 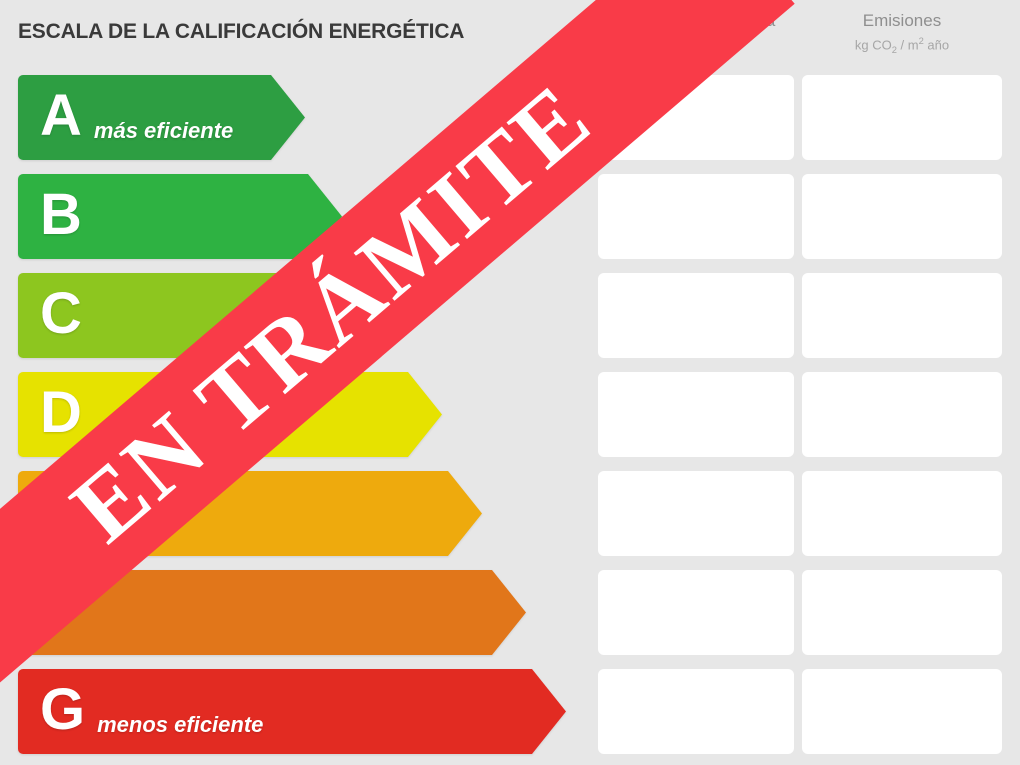 What do you see at coordinates (902, 33) in the screenshot?
I see `column-header-emissions: Emisiones kg CO2 / m2 año` at bounding box center [902, 33].